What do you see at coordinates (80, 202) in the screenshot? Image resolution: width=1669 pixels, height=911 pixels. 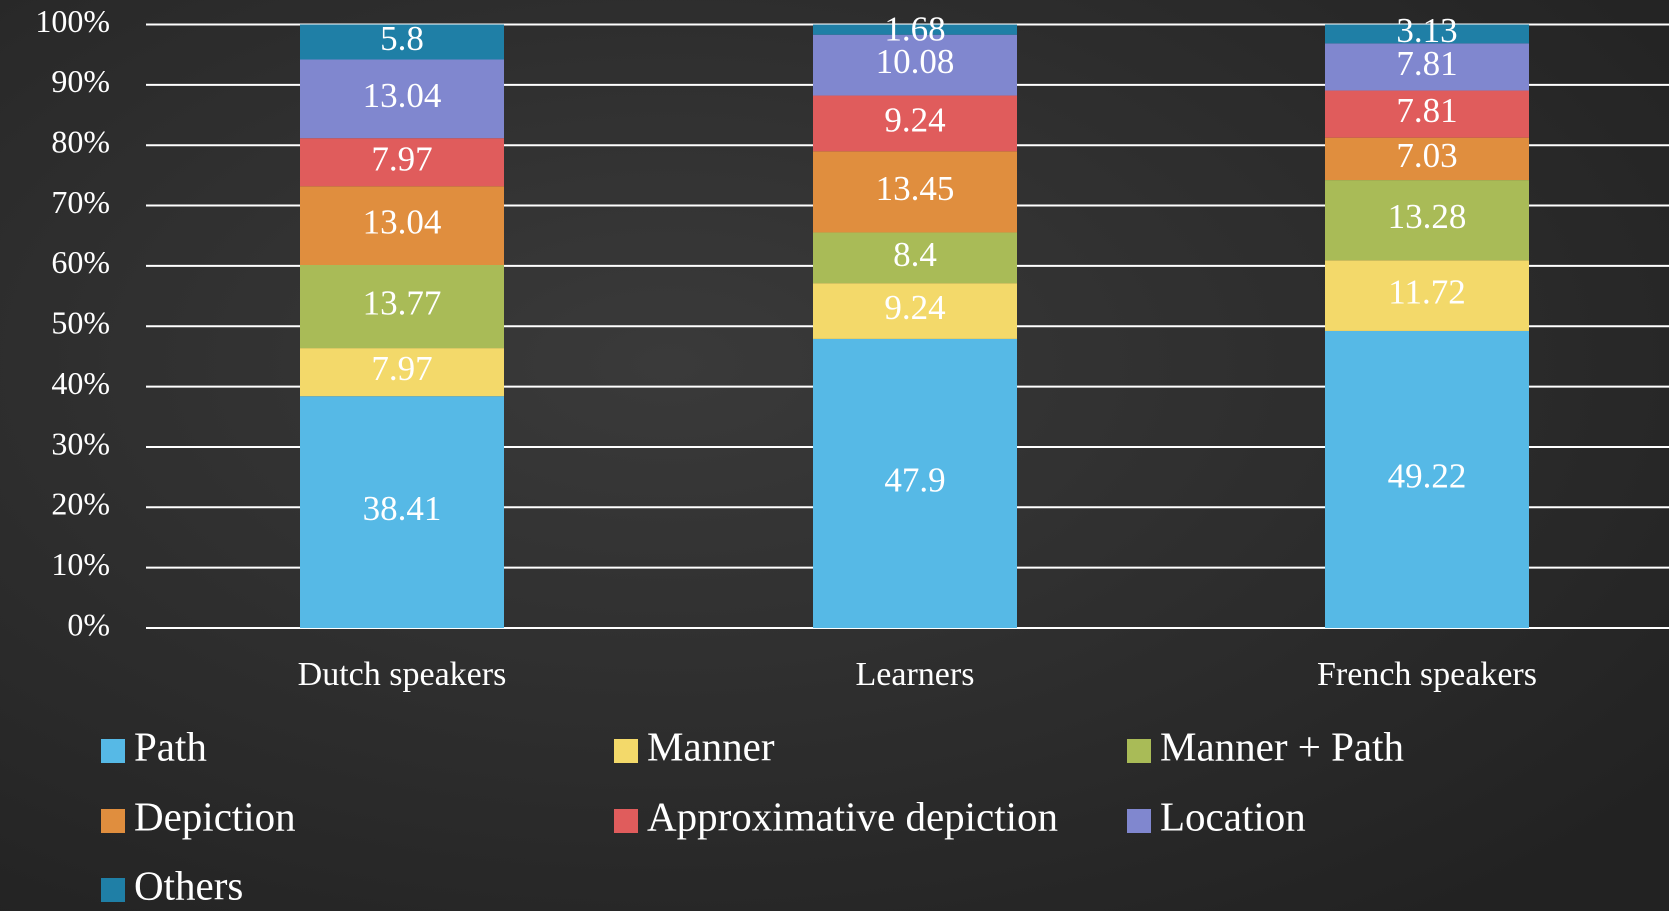 I see `y-tick-label: 70%` at bounding box center [80, 202].